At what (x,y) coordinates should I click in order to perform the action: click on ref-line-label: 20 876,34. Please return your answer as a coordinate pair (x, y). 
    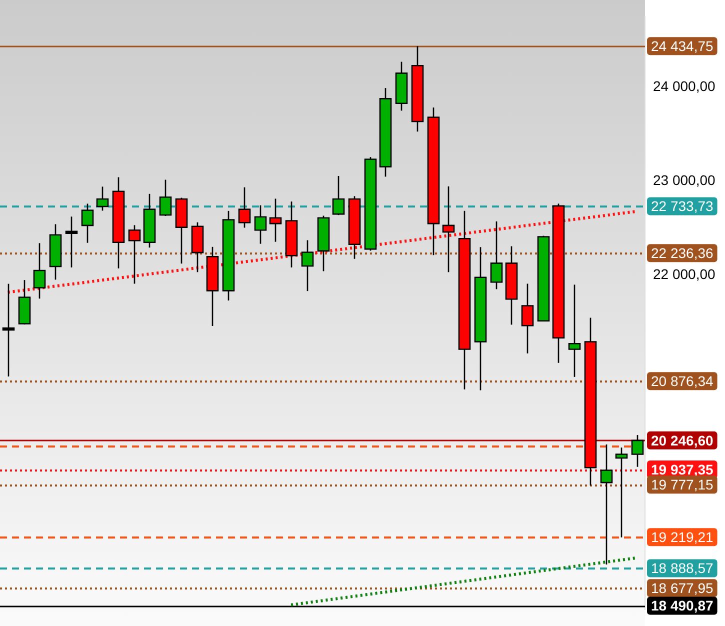
    Looking at the image, I should click on (682, 381).